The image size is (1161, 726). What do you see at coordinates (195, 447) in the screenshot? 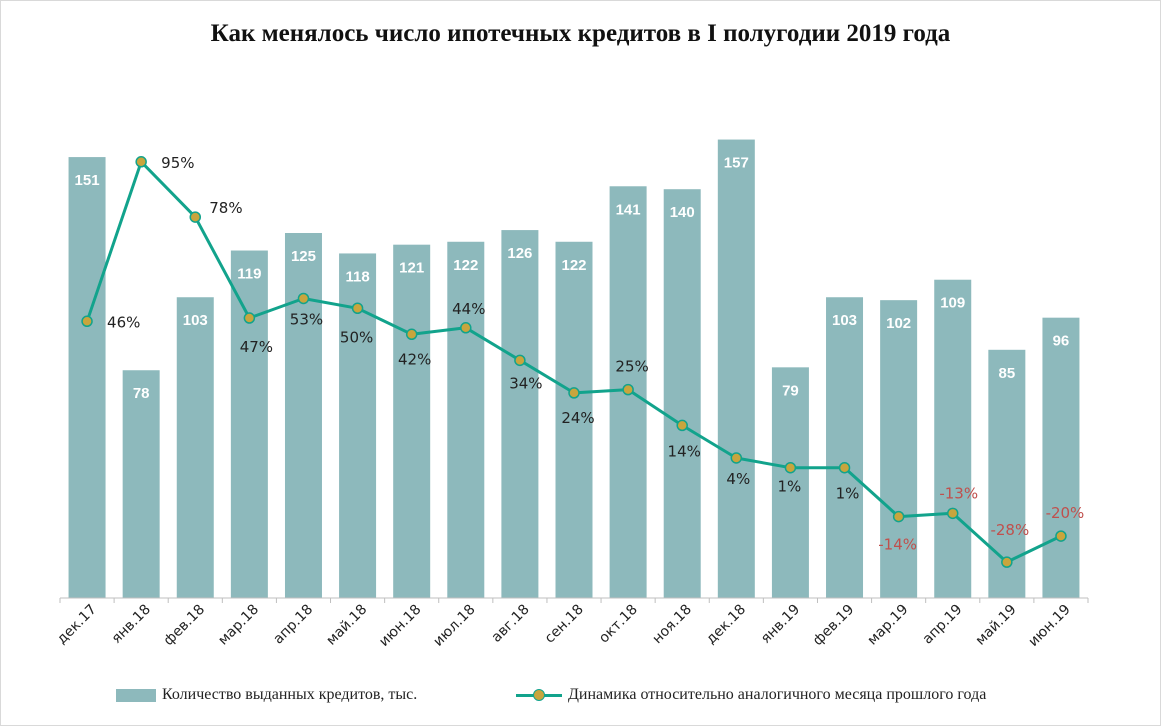
I see `bar-фев.18` at bounding box center [195, 447].